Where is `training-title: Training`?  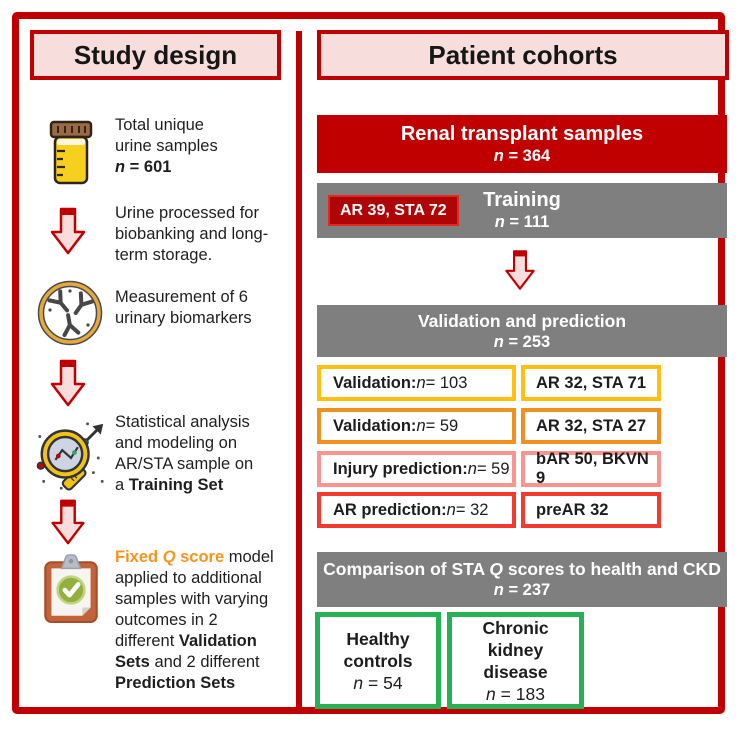 training-title: Training is located at coordinates (522, 200).